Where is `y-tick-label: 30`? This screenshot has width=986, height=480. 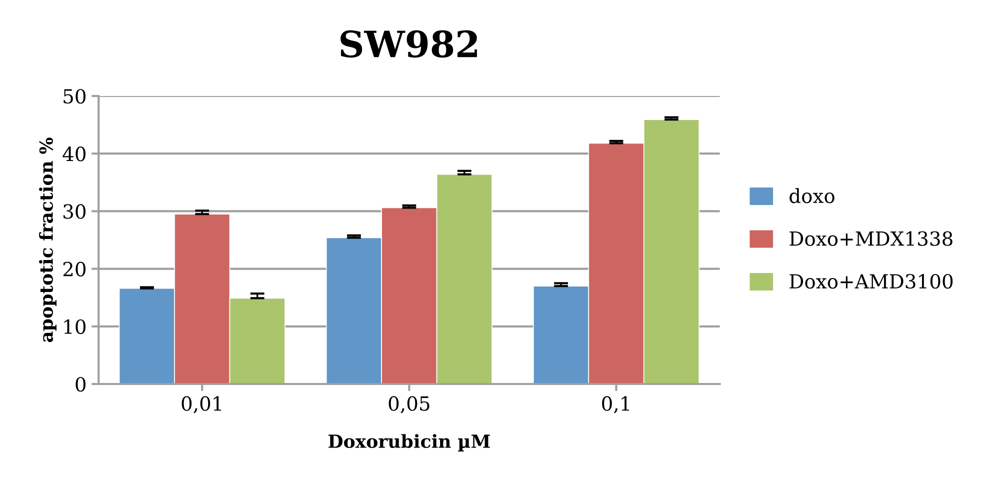 y-tick-label: 30 is located at coordinates (75, 211).